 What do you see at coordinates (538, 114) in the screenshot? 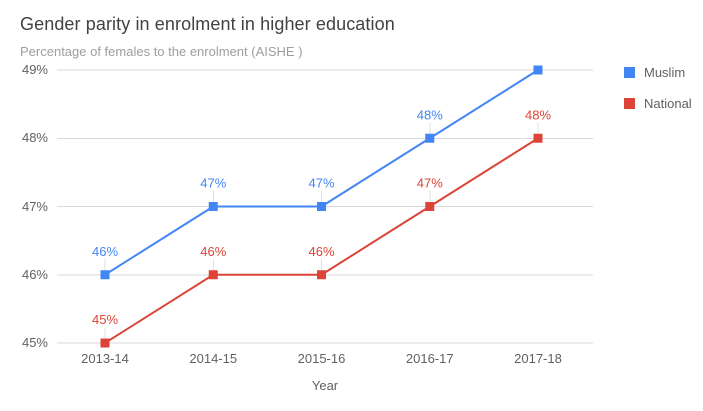
I see `data-label-national: 48%` at bounding box center [538, 114].